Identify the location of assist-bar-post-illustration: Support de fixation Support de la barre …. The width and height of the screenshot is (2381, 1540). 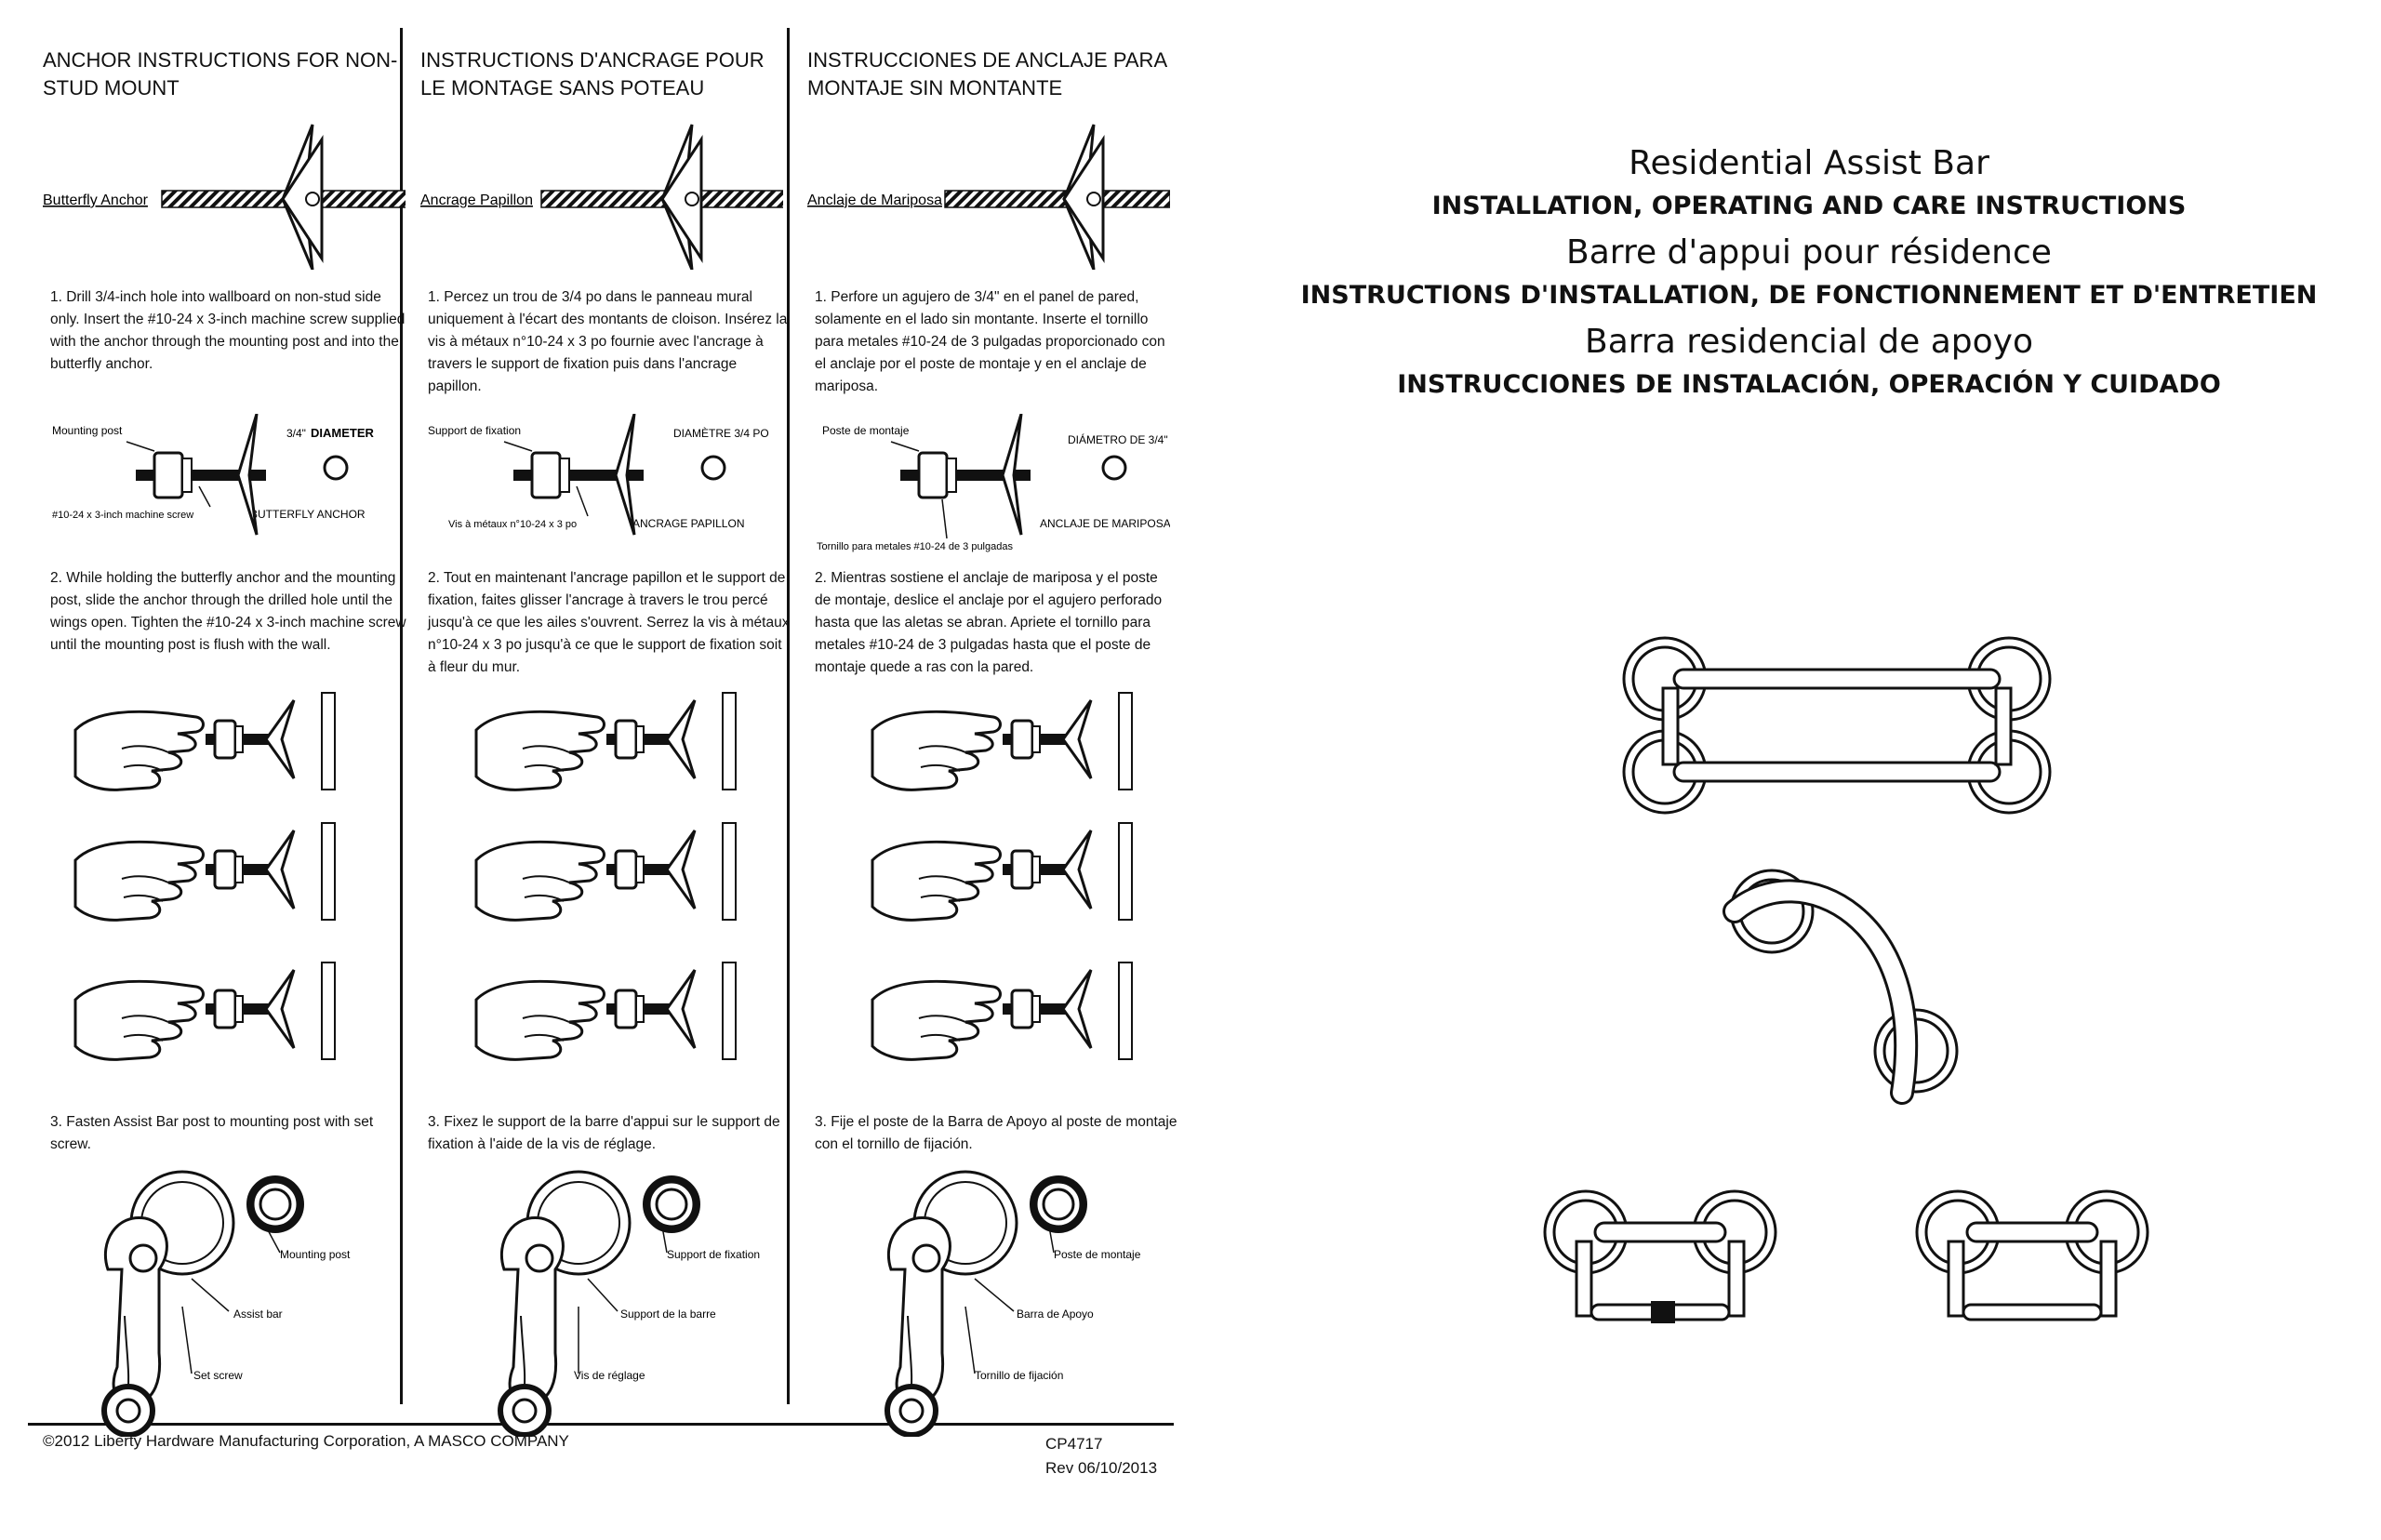
(590, 1302).